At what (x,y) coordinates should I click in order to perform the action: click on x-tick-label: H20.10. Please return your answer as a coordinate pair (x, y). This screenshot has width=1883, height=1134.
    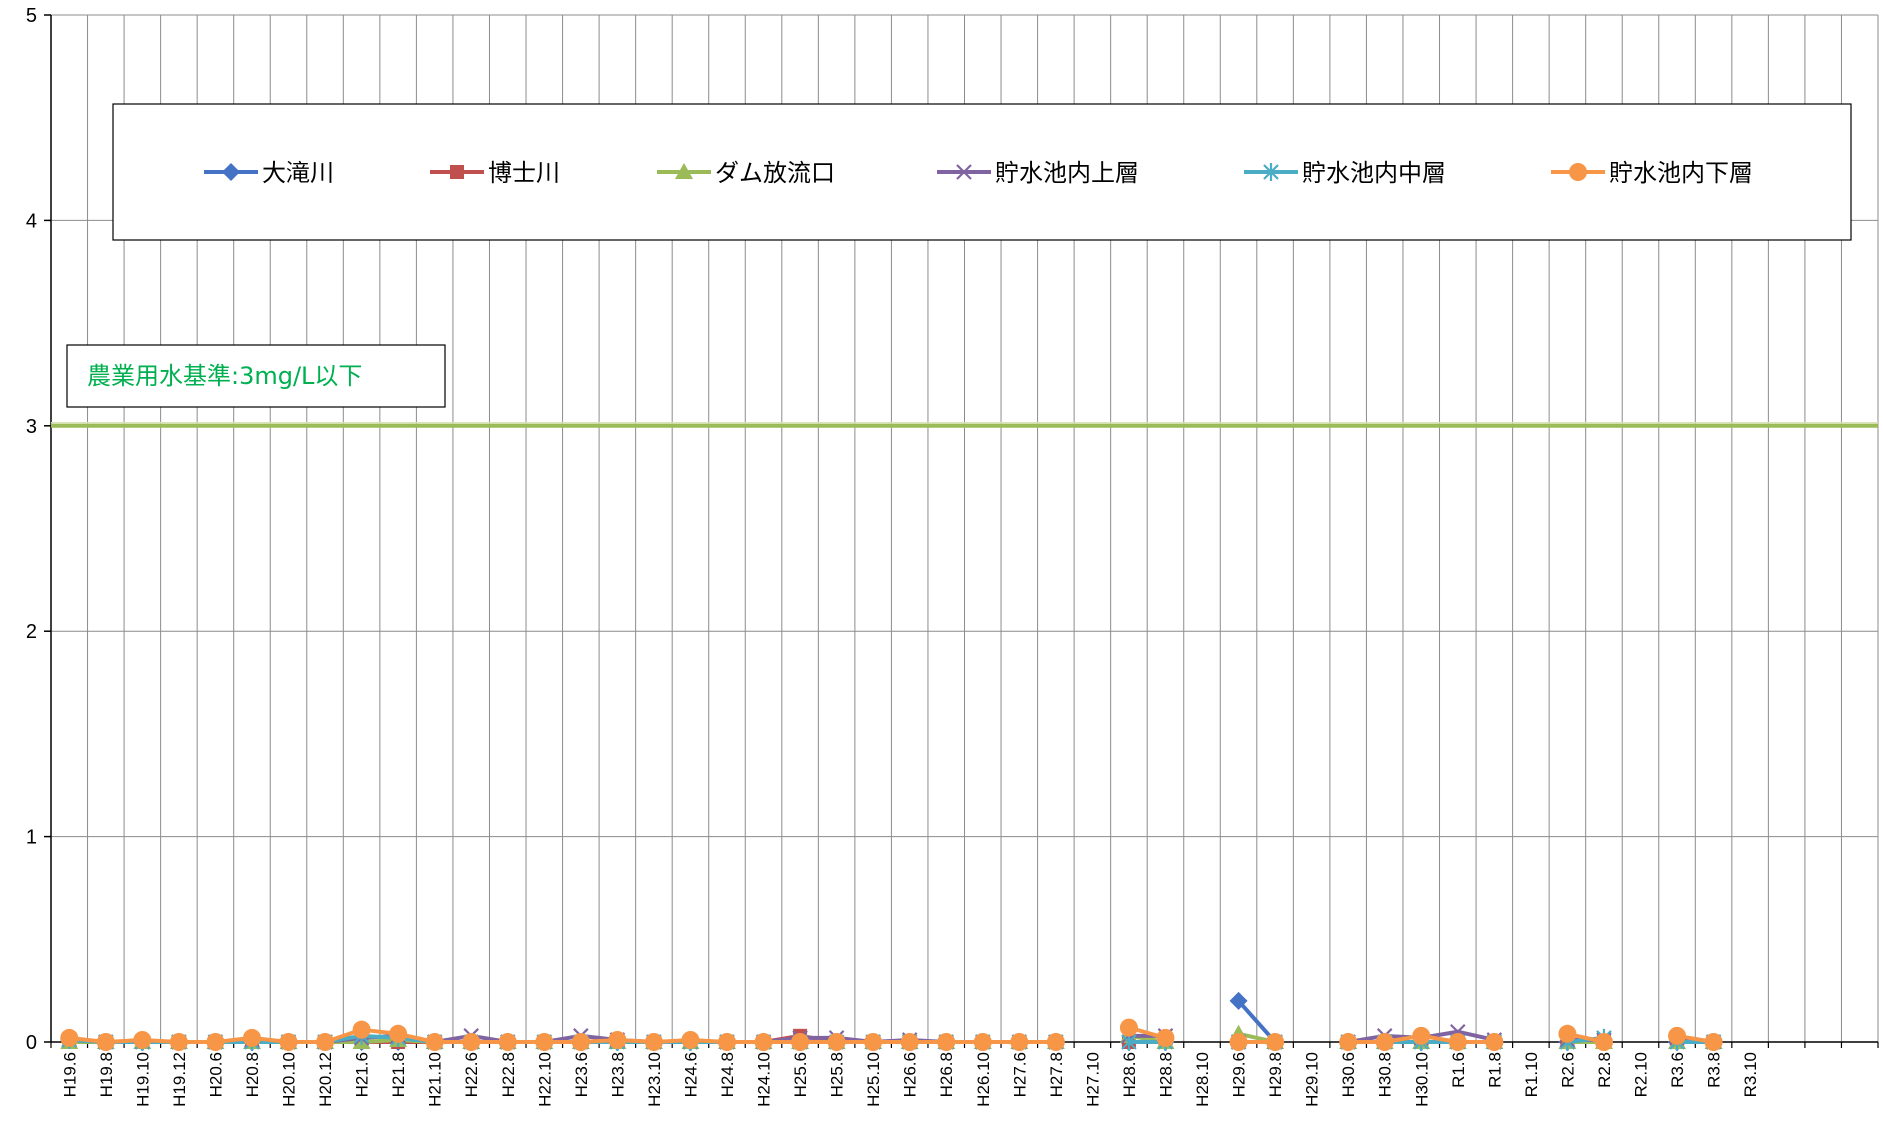
    Looking at the image, I should click on (289, 1079).